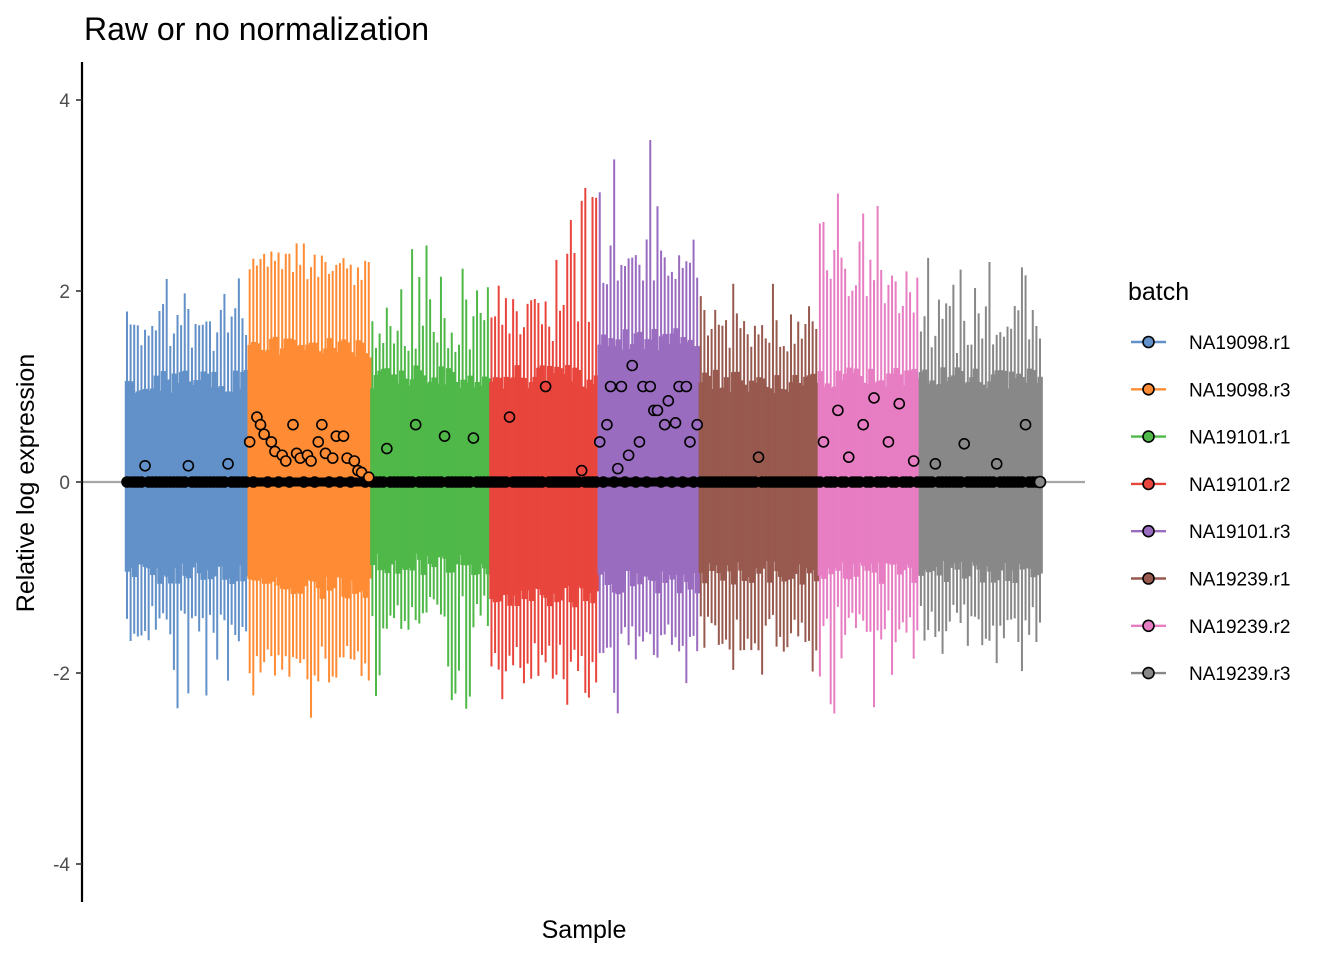 Image resolution: width=1344 pixels, height=960 pixels. I want to click on y-tick-label: -2, so click(61, 674).